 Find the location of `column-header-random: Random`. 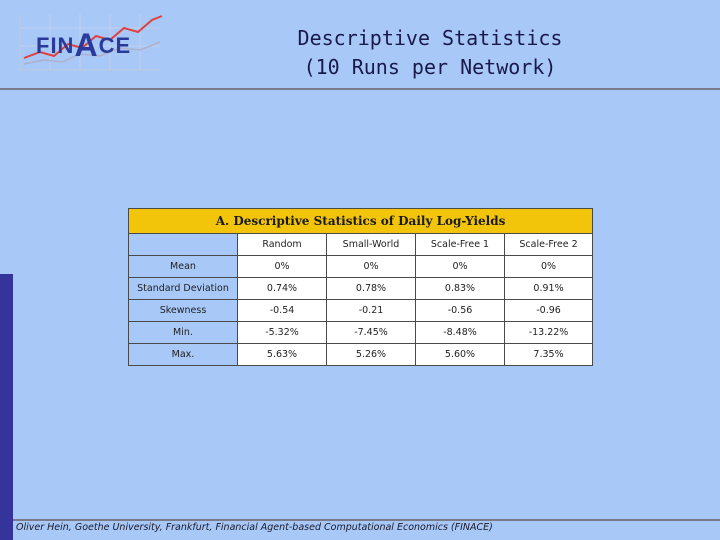

column-header-random: Random is located at coordinates (282, 244).